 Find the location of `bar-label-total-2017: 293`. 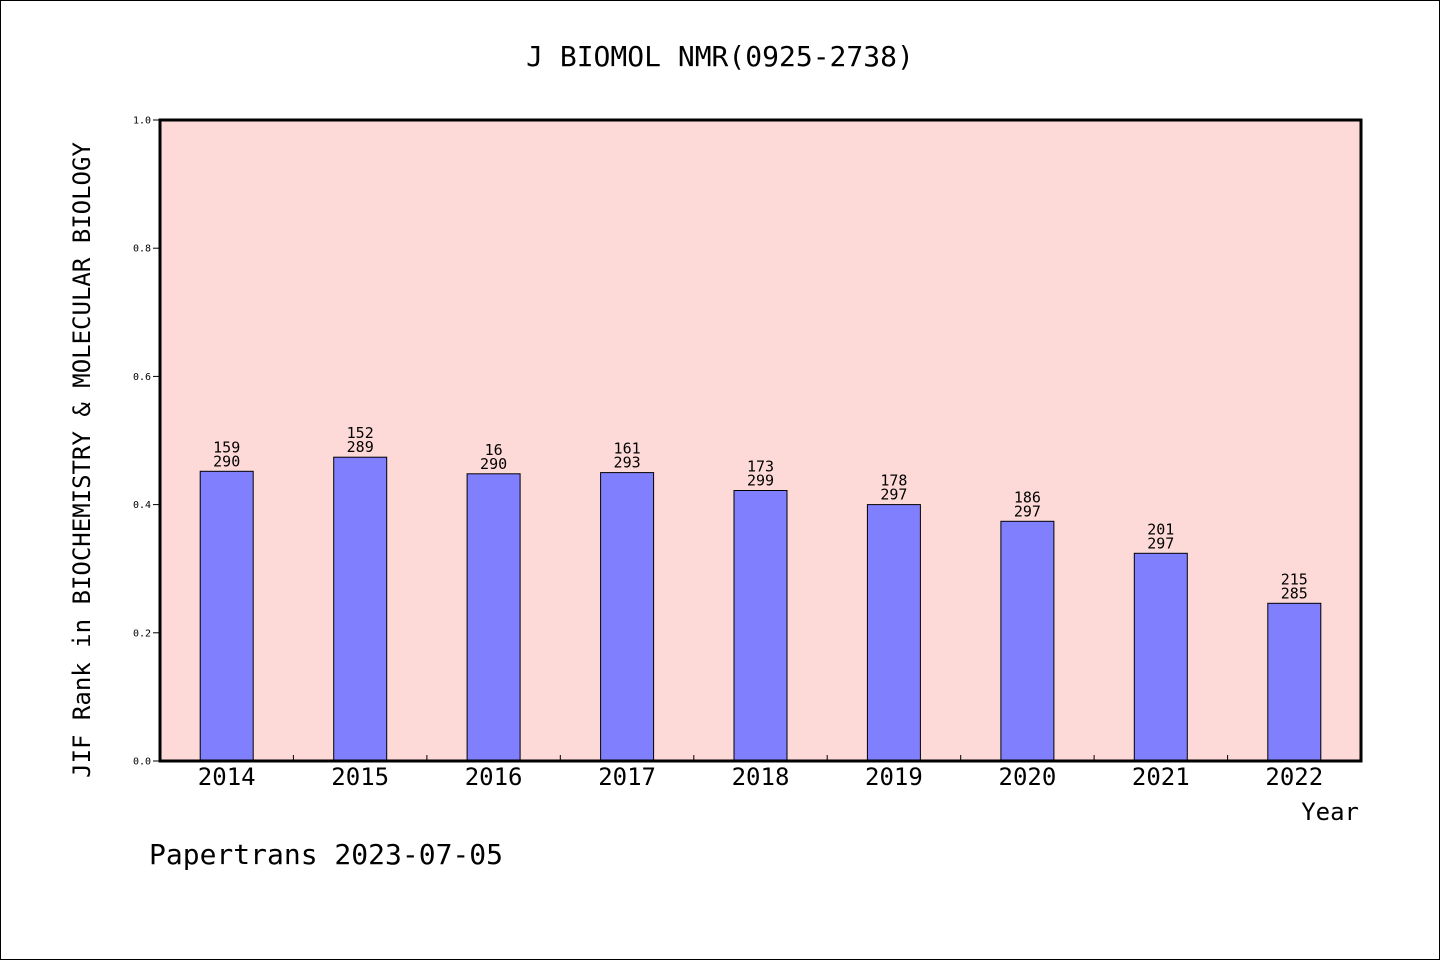

bar-label-total-2017: 293 is located at coordinates (627, 463).